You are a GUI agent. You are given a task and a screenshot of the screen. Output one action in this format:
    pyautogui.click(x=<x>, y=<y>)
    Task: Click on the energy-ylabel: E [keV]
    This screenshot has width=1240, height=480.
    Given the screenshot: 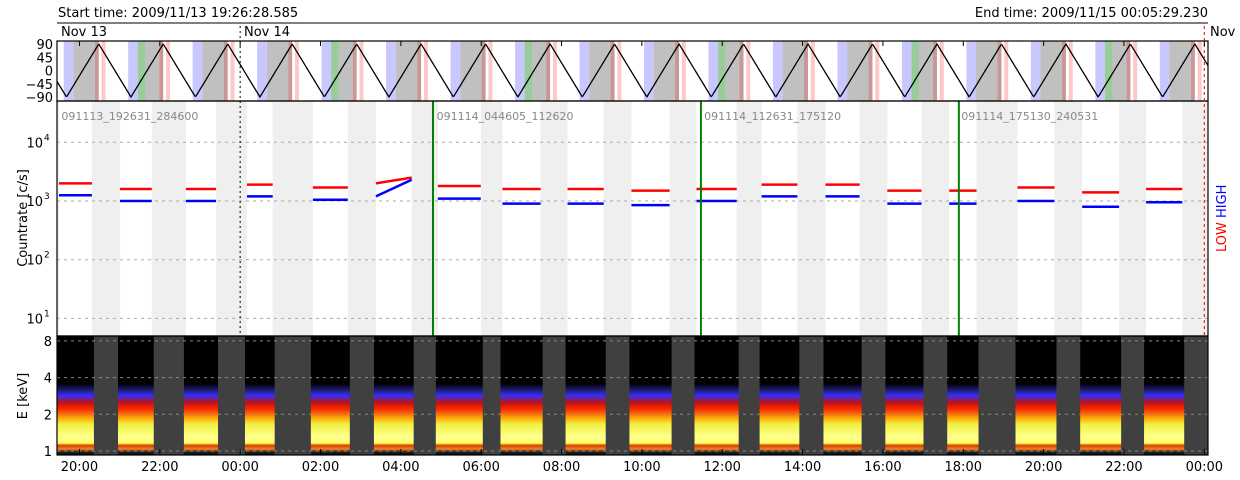 What is the action you would take?
    pyautogui.click(x=23, y=396)
    